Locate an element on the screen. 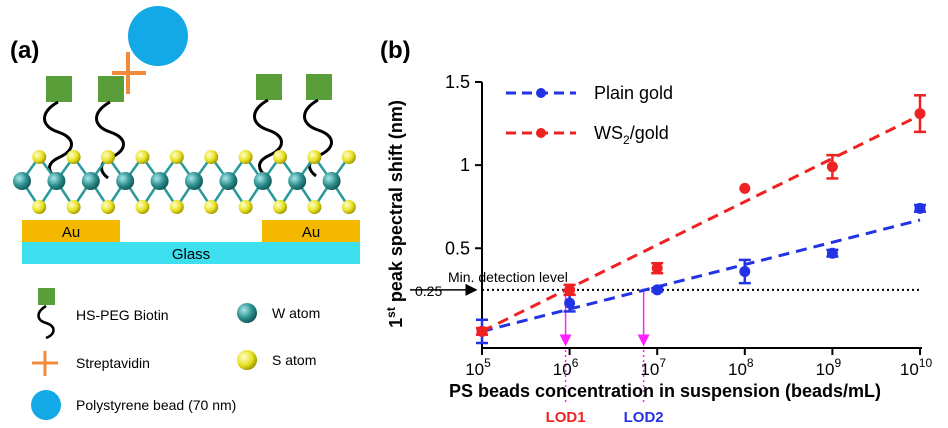 This screenshot has height=428, width=948. y-tick-label: 1 is located at coordinates (465, 165).